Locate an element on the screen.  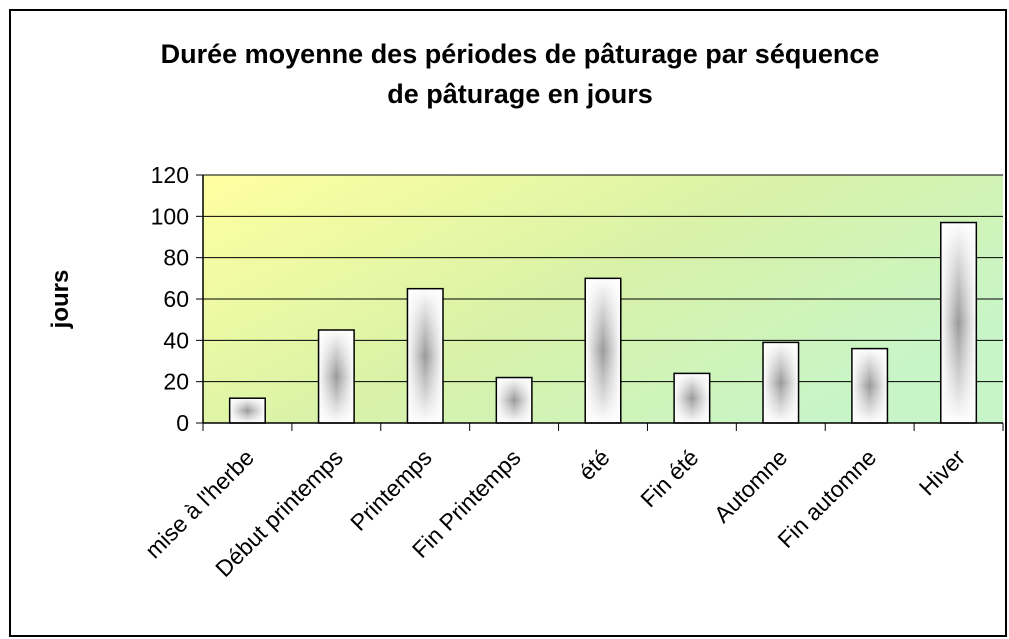
y-tick-label: 100 is located at coordinates (170, 216).